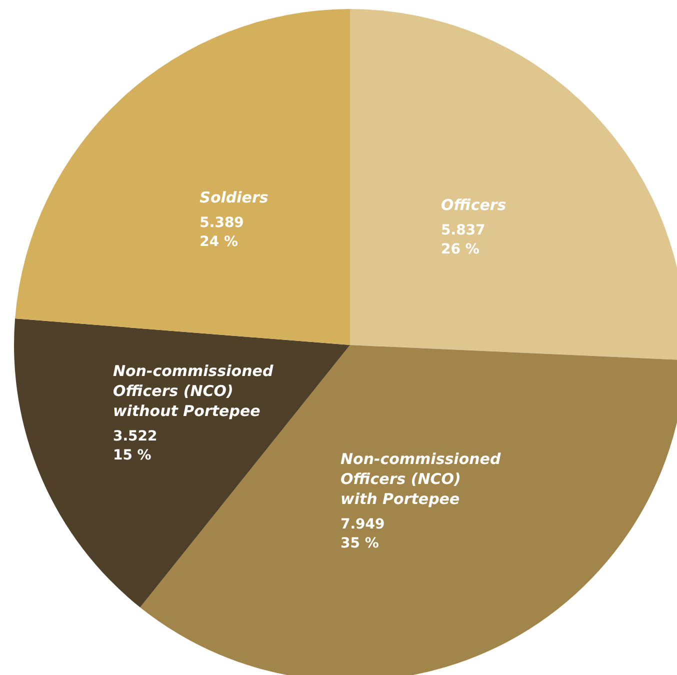  I want to click on slice-label: Soldiers, so click(234, 197).